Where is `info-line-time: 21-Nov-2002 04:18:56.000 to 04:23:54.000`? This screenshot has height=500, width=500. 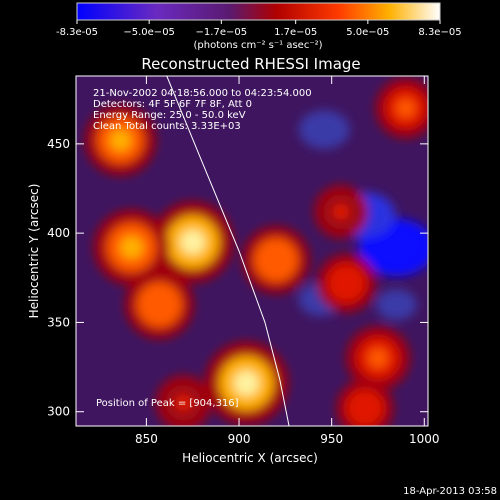
info-line-time: 21-Nov-2002 04:18:56.000 to 04:23:54.000 is located at coordinates (202, 93).